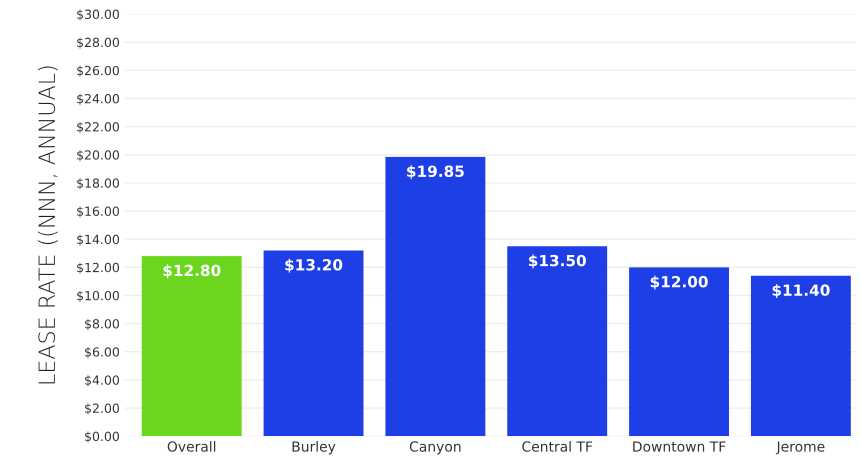 The image size is (860, 469). Describe the element at coordinates (314, 447) in the screenshot. I see `x-tick-label: Burley` at that location.